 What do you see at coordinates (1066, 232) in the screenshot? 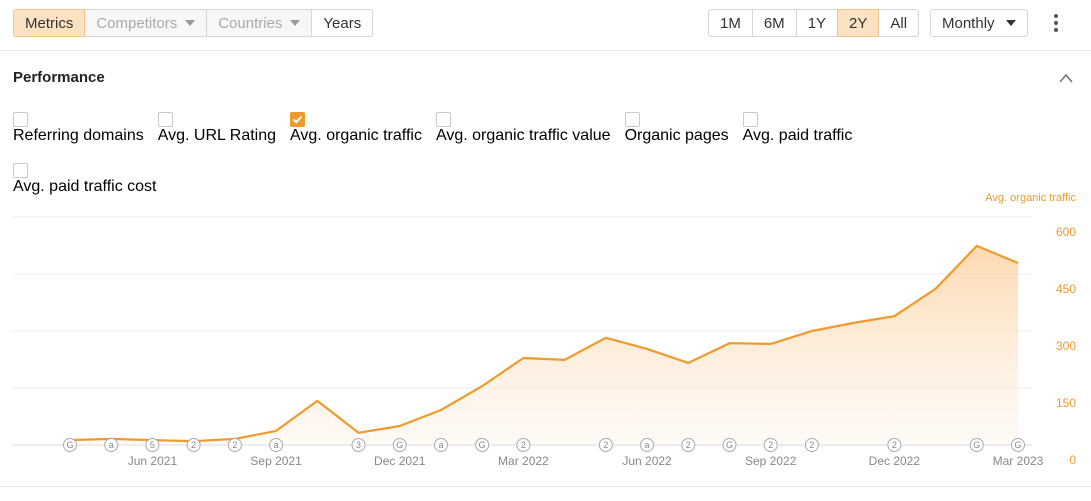
I see `y-tick-label: 600` at bounding box center [1066, 232].